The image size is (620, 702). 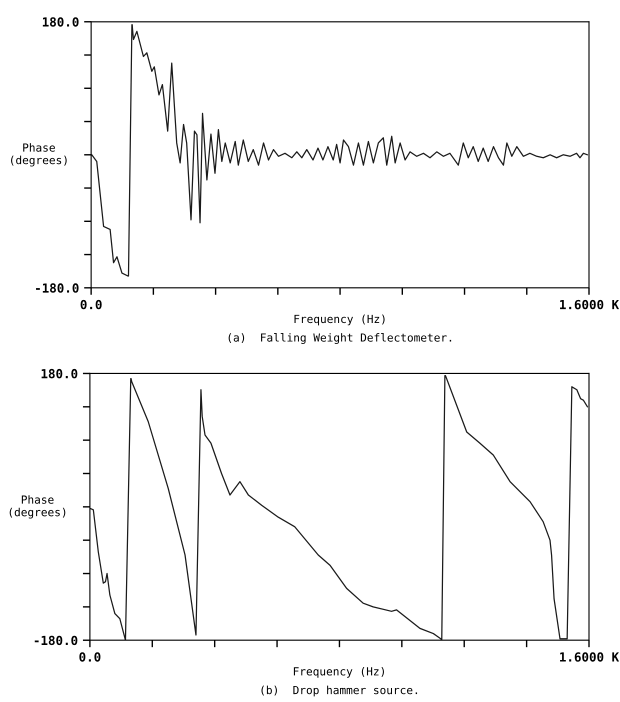 I want to click on text: (a) Falling Weight Deflectometer., so click(x=340, y=338).